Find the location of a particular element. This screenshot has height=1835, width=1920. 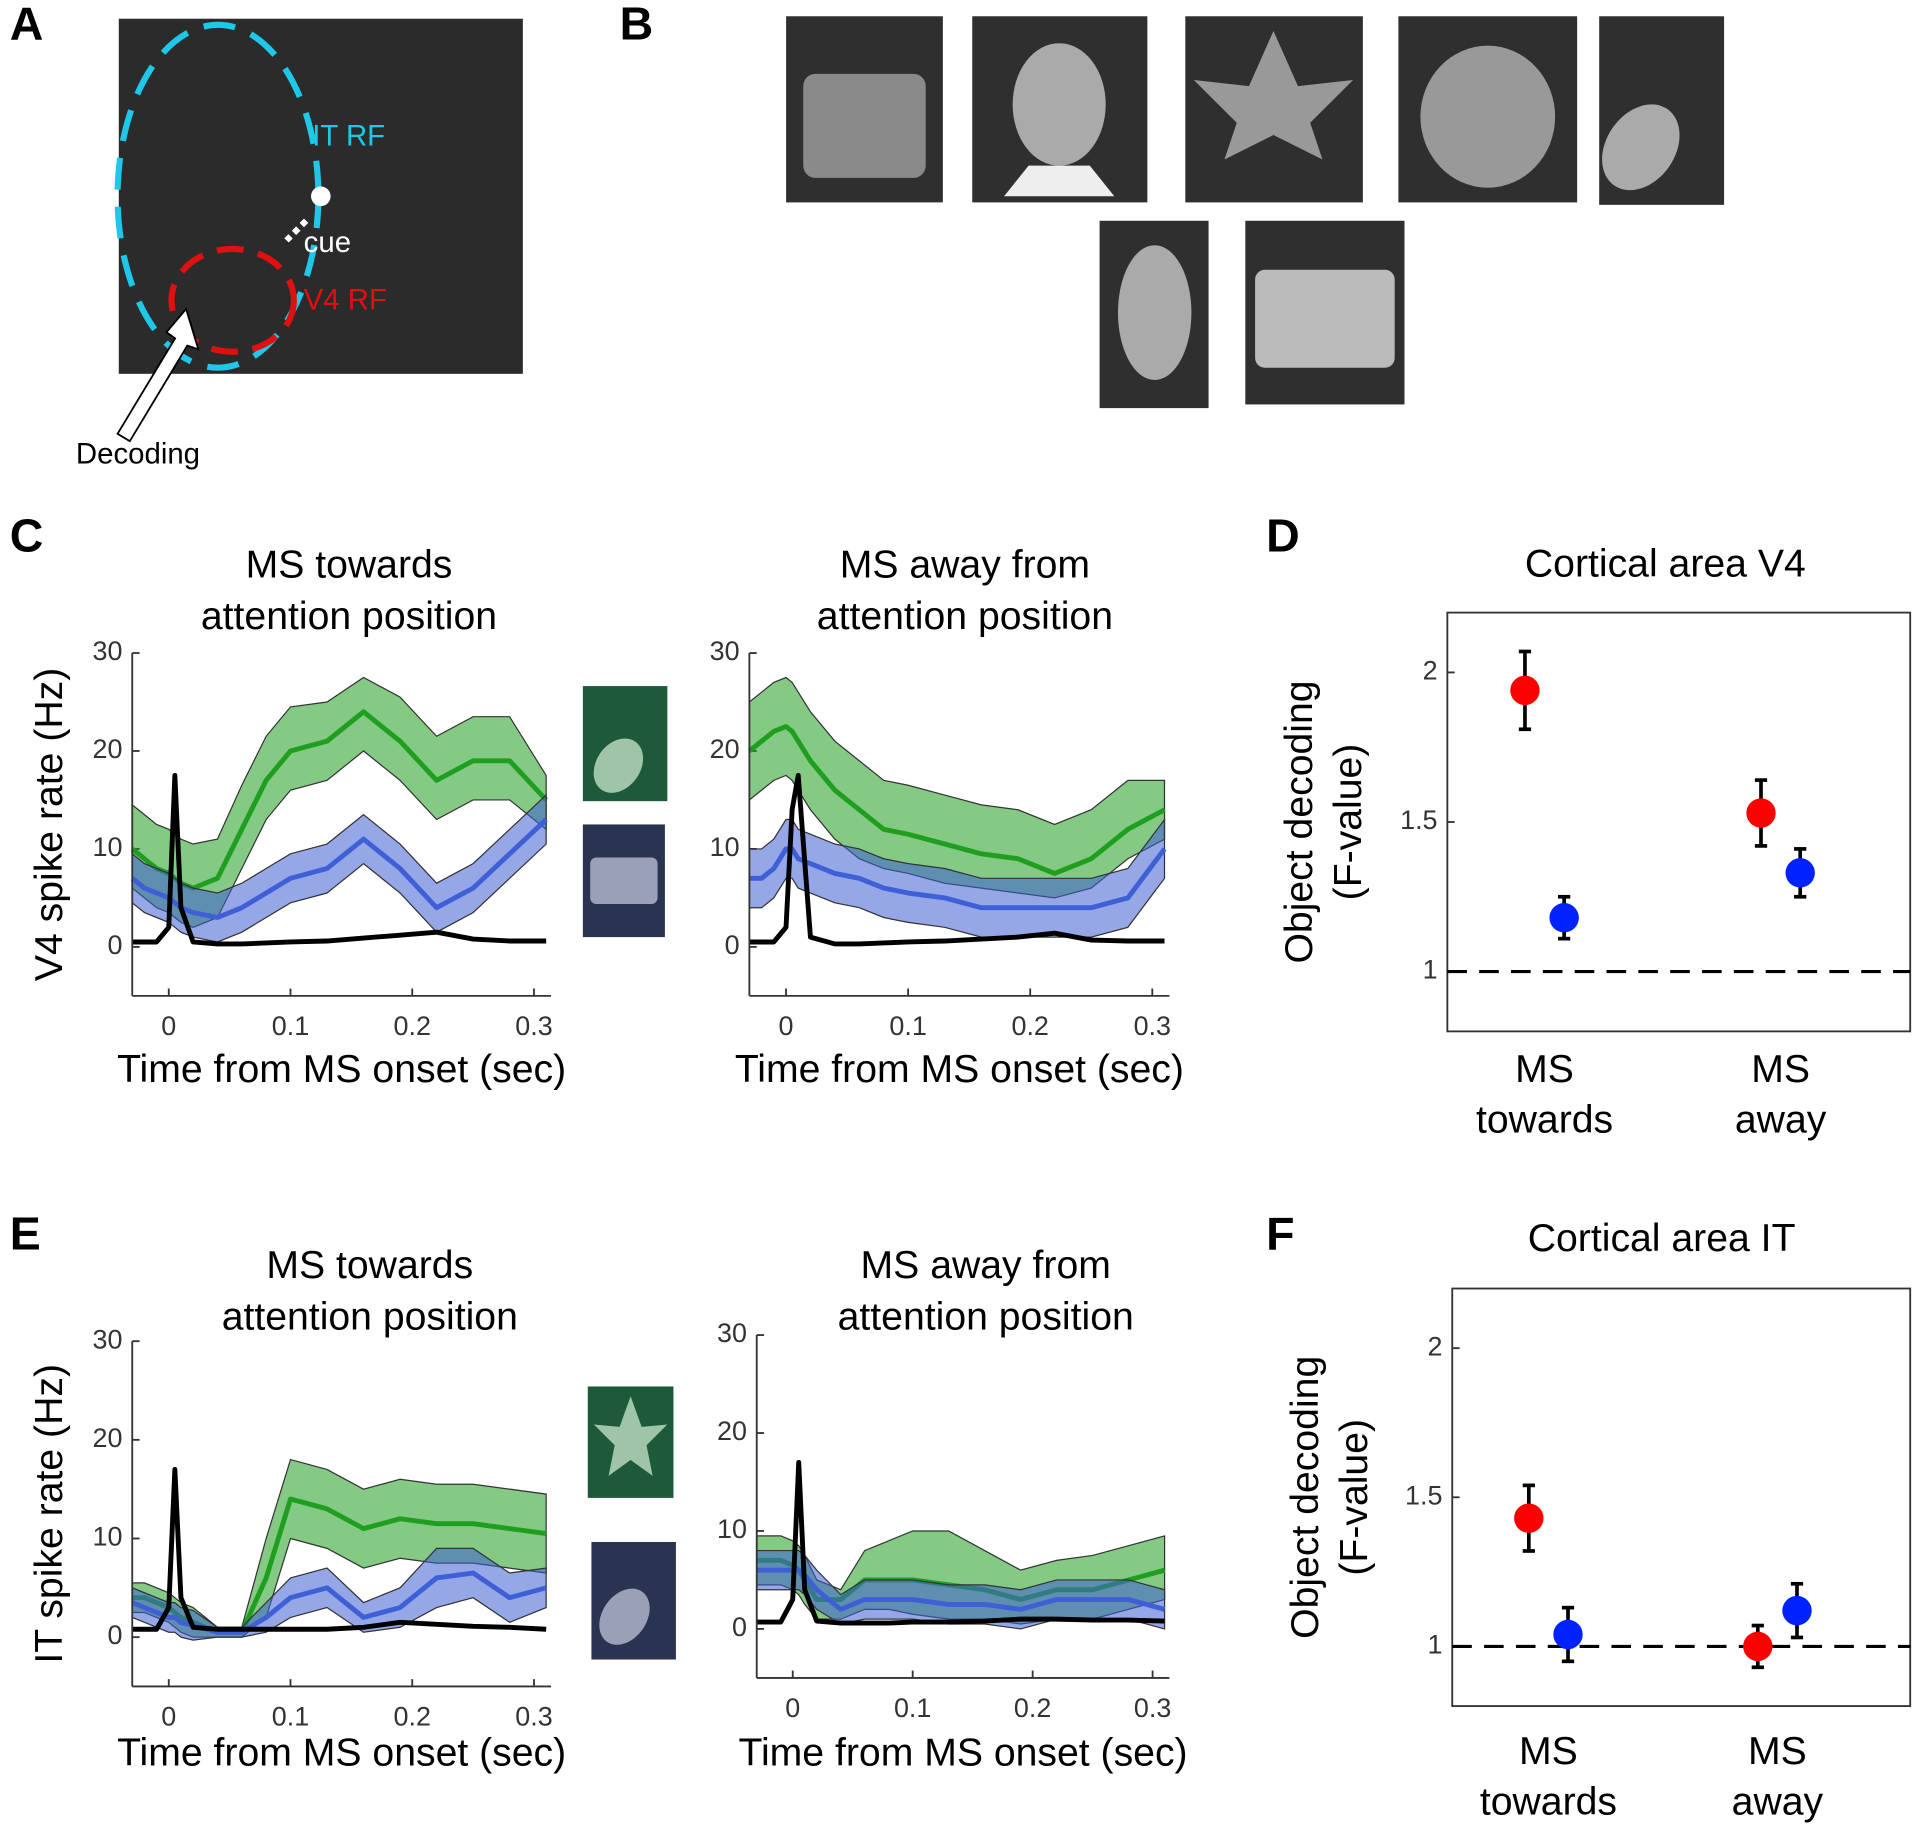

label: Decoding is located at coordinates (138, 454).